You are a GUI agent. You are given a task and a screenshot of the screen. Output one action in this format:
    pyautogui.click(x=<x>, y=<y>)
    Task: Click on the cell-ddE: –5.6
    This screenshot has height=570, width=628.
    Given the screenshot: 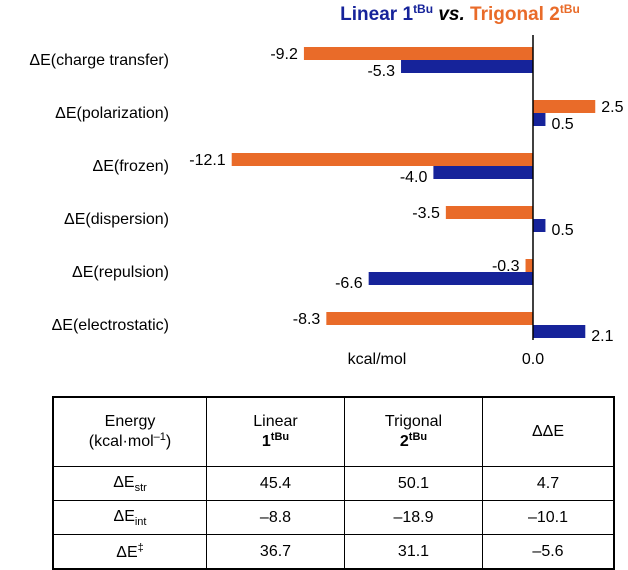 What is the action you would take?
    pyautogui.click(x=548, y=552)
    